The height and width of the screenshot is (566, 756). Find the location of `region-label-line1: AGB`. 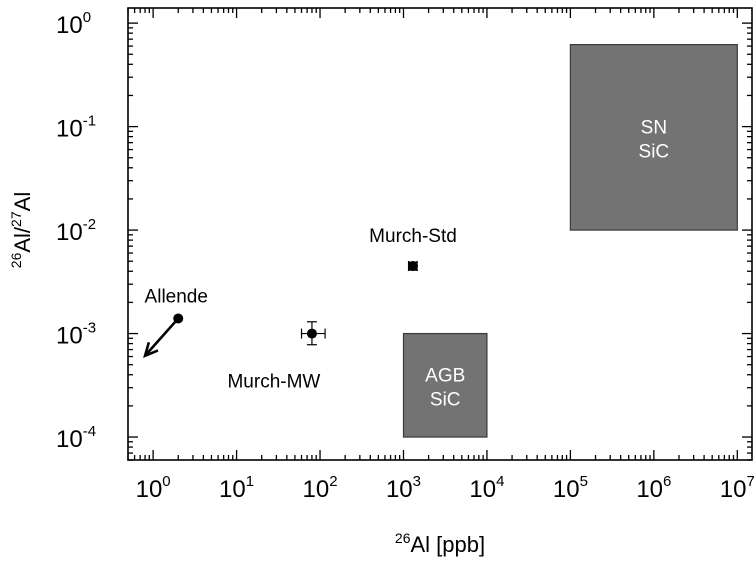

region-label-line1: AGB is located at coordinates (445, 375).